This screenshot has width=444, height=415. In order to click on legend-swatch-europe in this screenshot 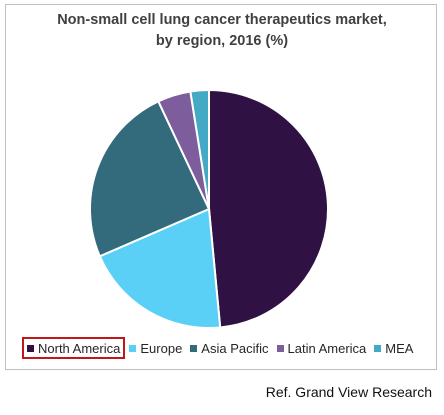, I will do `click(133, 348)`.